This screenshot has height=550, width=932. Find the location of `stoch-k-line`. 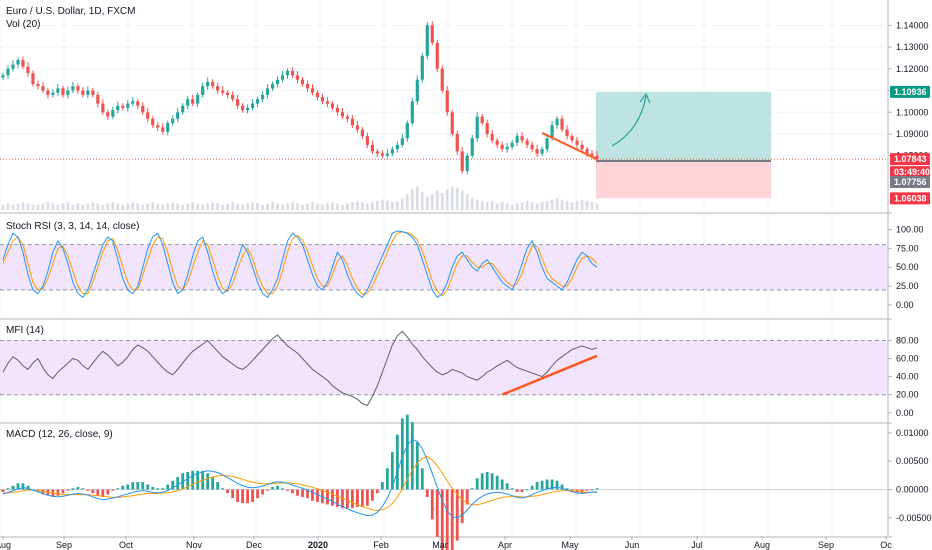

stoch-k-line is located at coordinates (300, 264).